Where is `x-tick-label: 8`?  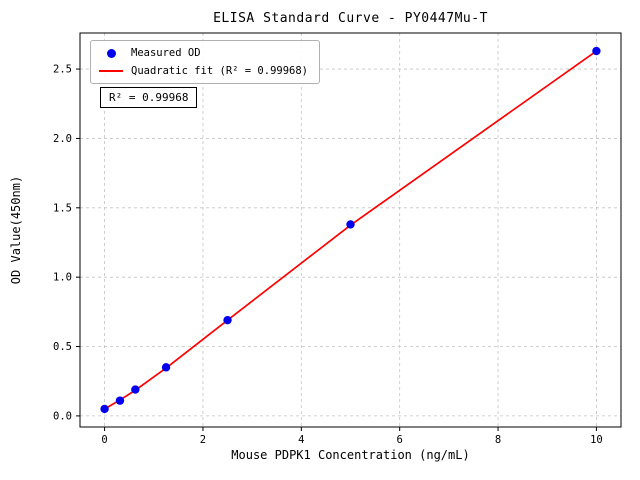 x-tick-label: 8 is located at coordinates (498, 440).